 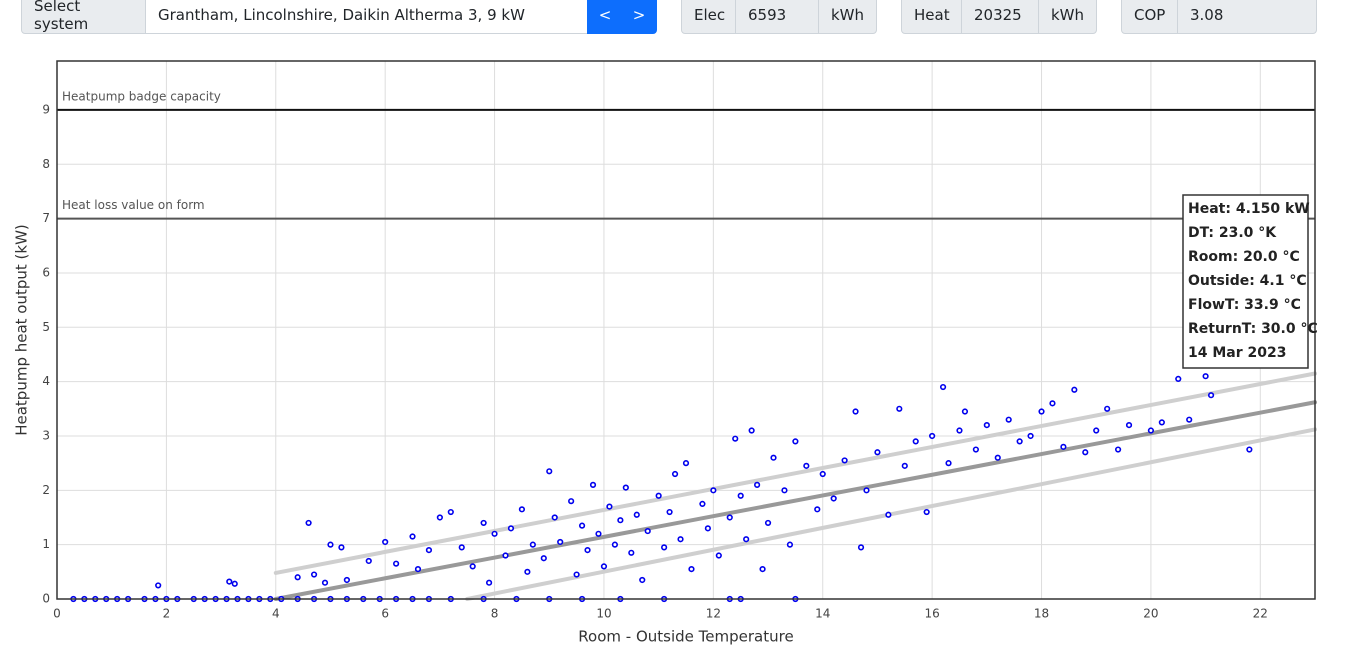 What do you see at coordinates (1244, 257) in the screenshot?
I see `tooltip-line: Room: 20.0 °C` at bounding box center [1244, 257].